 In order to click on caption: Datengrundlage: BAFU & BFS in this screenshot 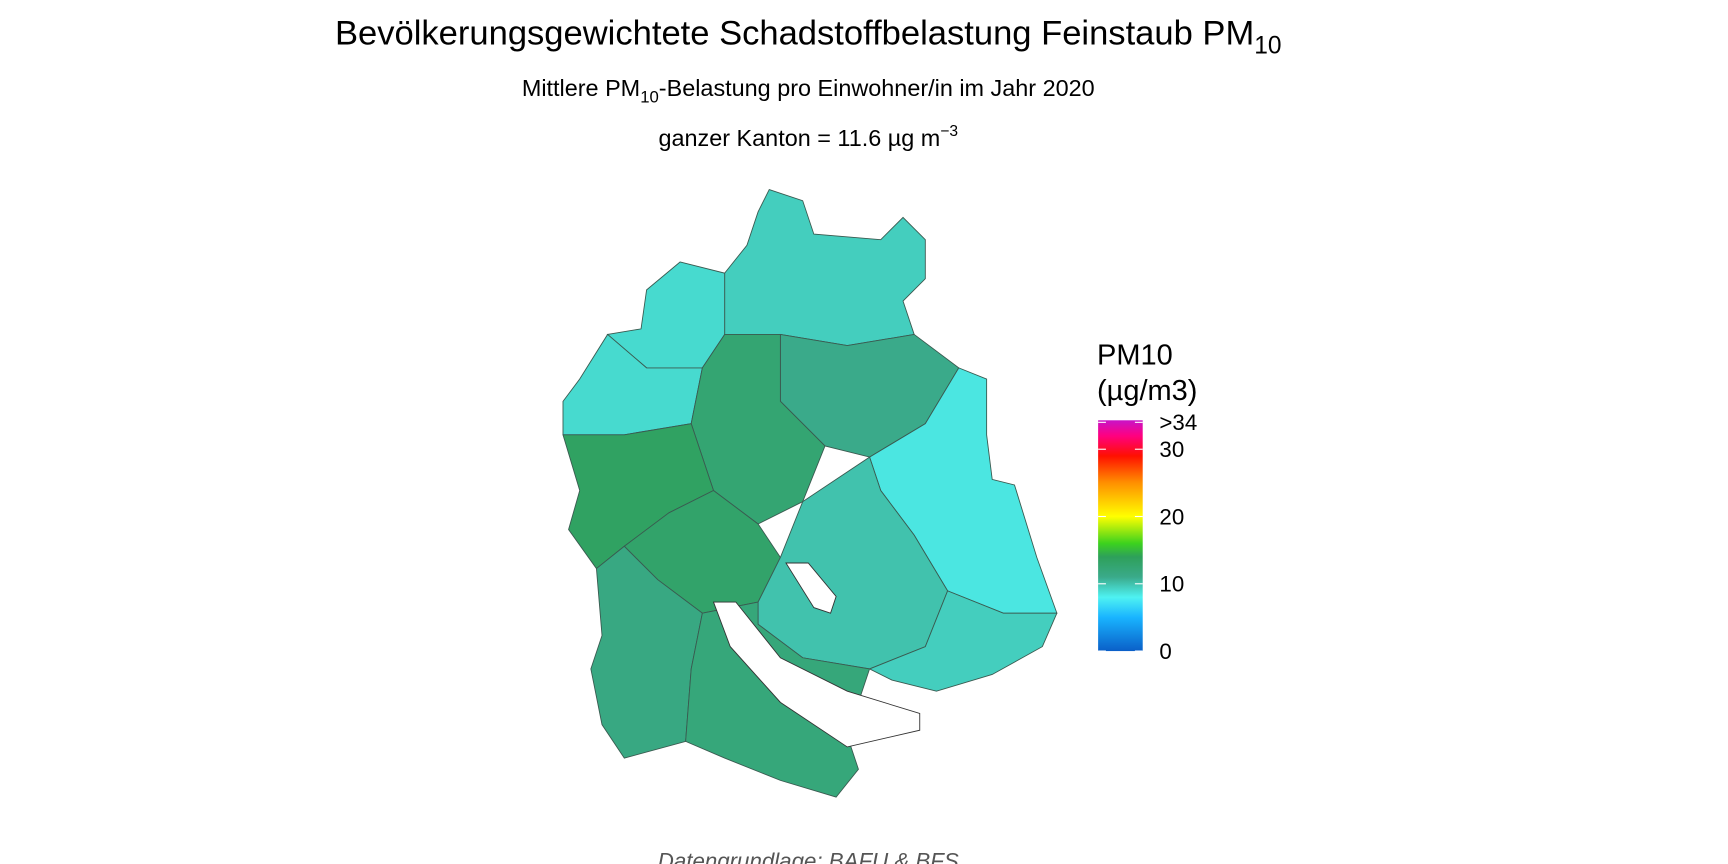, I will do `click(808, 856)`.